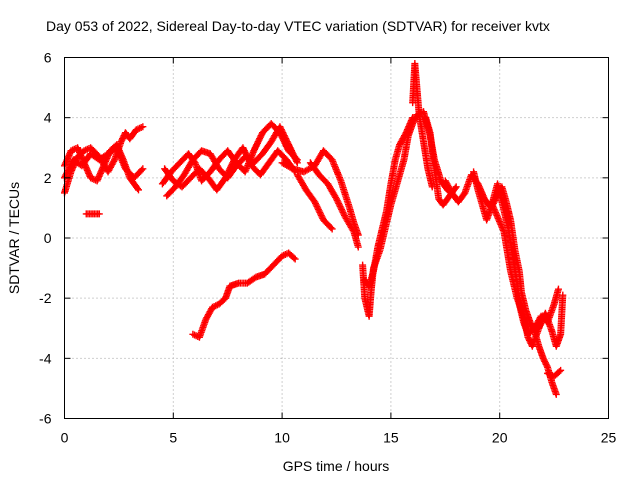 Image resolution: width=640 pixels, height=480 pixels. Describe the element at coordinates (45, 298) in the screenshot. I see `y-tick-label: -2` at that location.